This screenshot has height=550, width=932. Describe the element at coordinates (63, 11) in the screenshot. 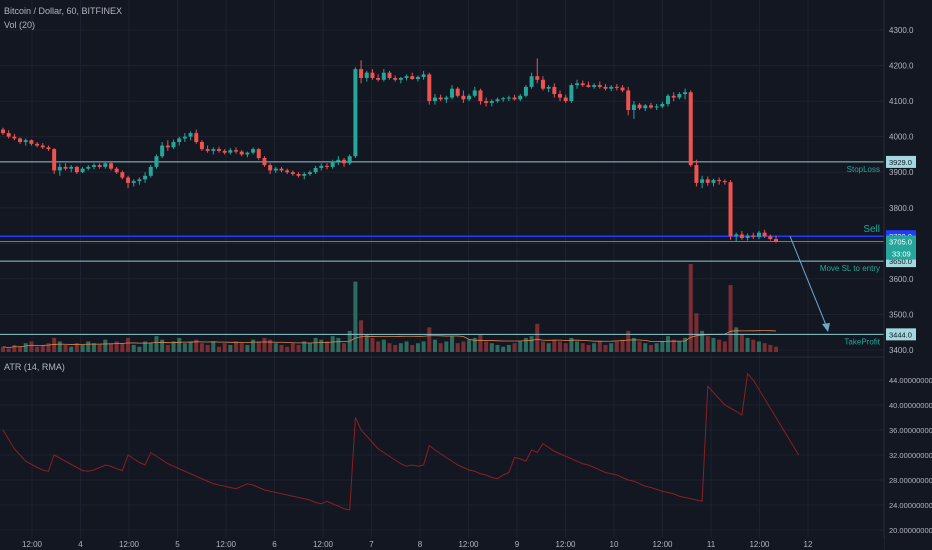

I see `symbol-title: Bitcoin / Dollar, 60, BITFINEX` at that location.